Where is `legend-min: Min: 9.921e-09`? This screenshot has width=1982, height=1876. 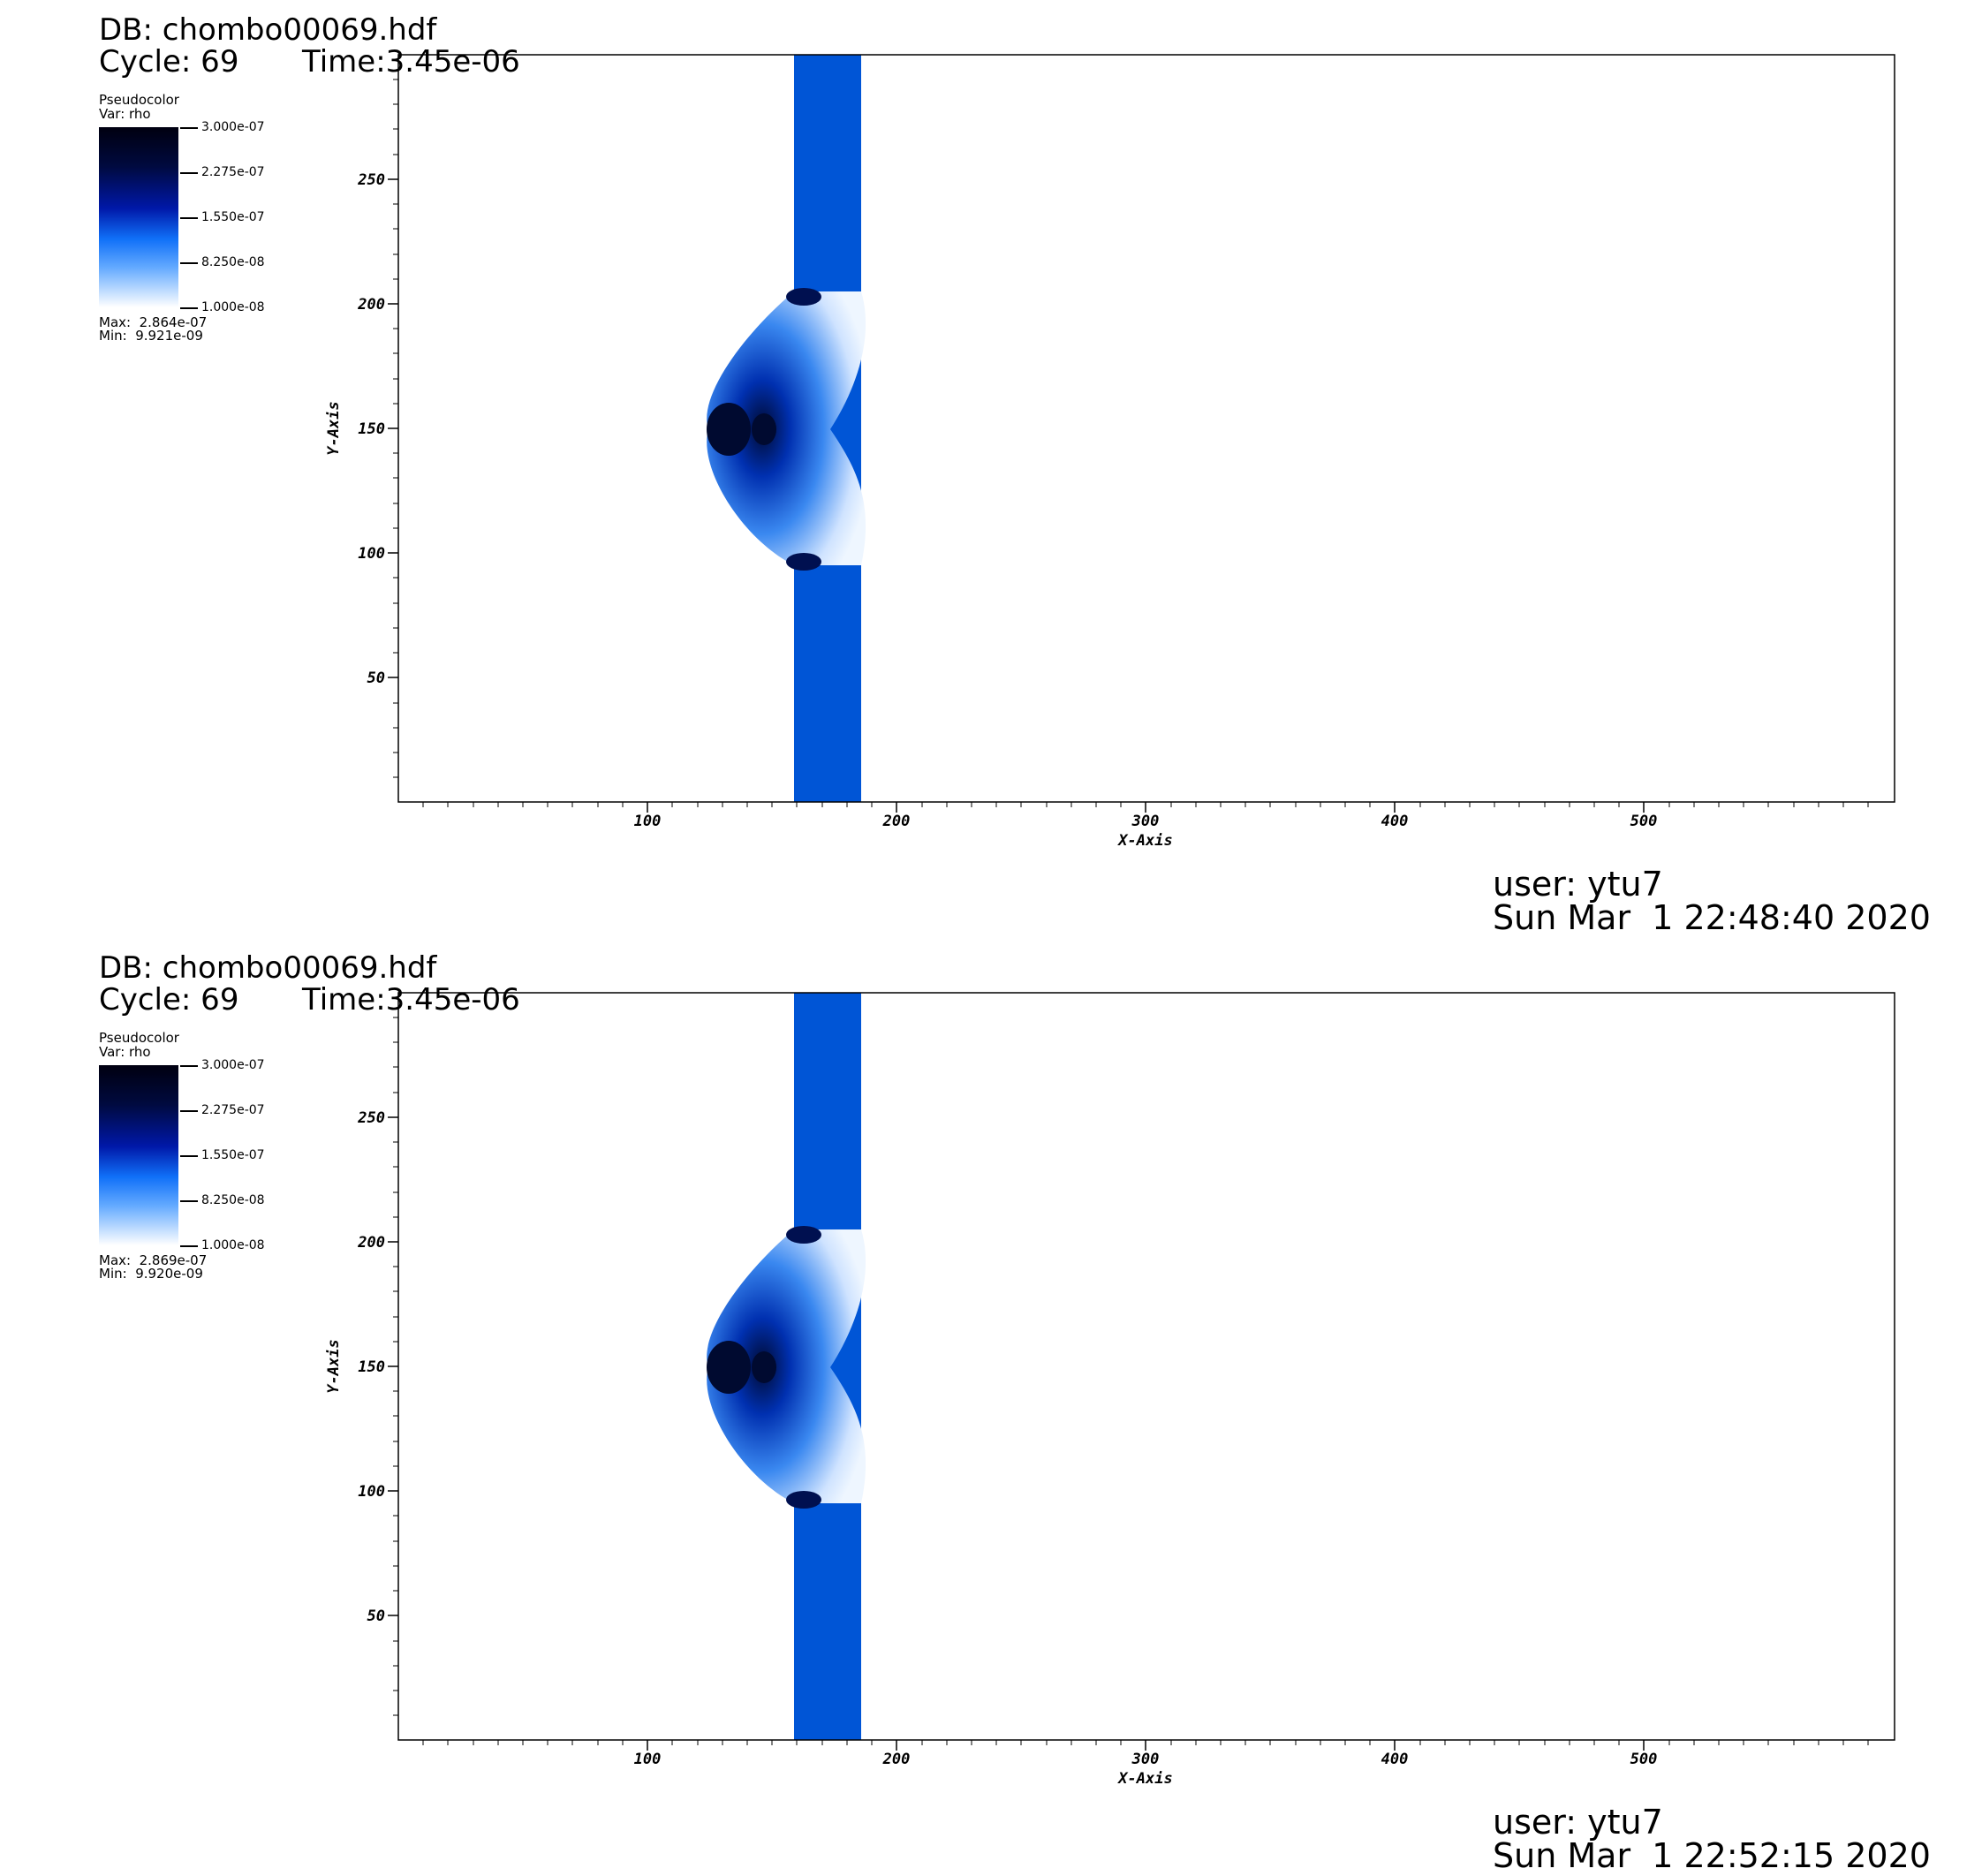
legend-min: Min: 9.921e-09 is located at coordinates (151, 336).